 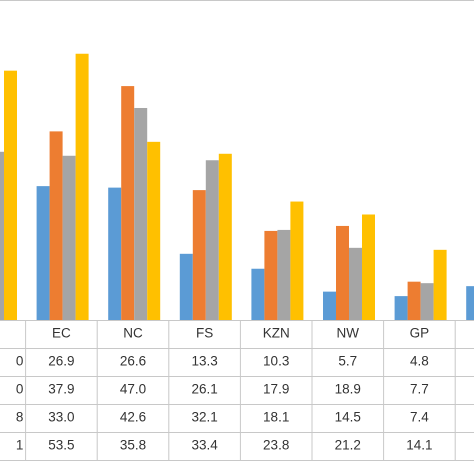 I want to click on table-value: 33.0, so click(x=61, y=417).